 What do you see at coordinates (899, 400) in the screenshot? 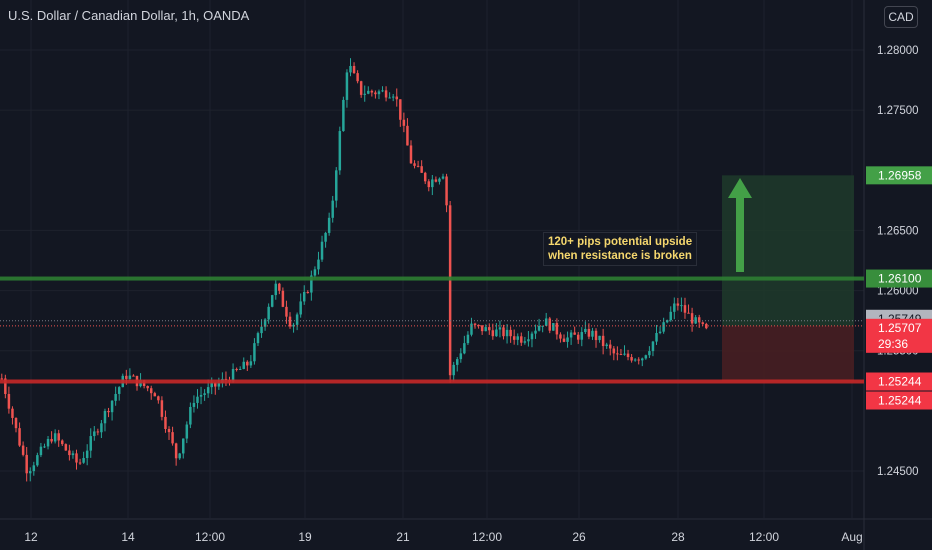
I see `support-price-label-b-bg` at bounding box center [899, 400].